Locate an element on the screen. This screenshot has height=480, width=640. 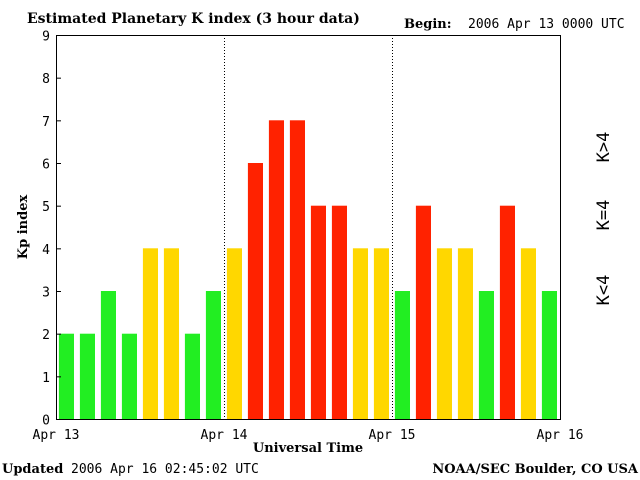
legend-mid-label: K=4 is located at coordinates (604, 215).